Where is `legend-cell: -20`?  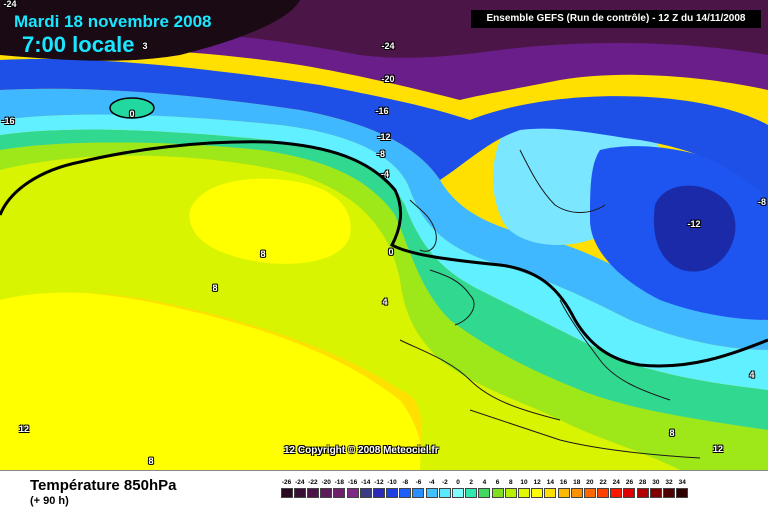
legend-cell: -20 is located at coordinates (326, 493).